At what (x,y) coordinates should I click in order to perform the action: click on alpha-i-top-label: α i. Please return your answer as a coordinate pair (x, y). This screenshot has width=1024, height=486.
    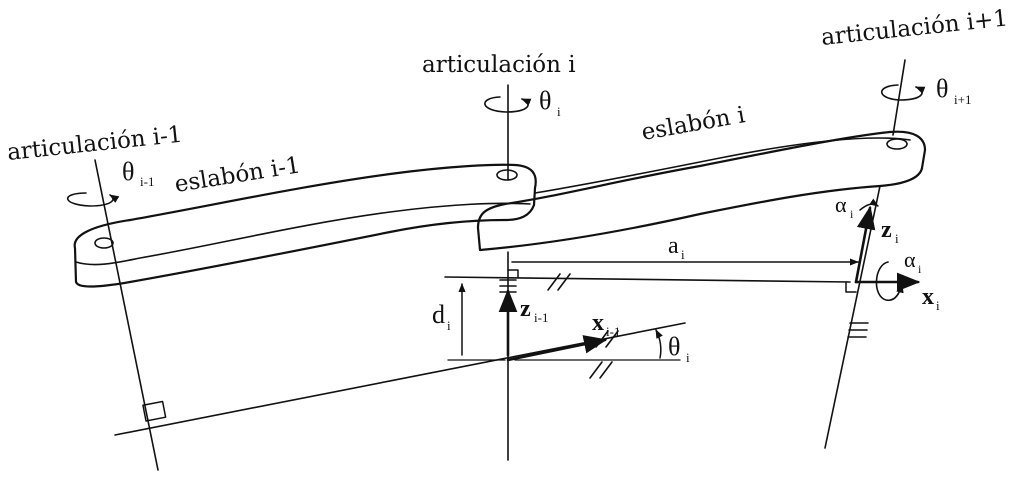
    Looking at the image, I should click on (844, 206).